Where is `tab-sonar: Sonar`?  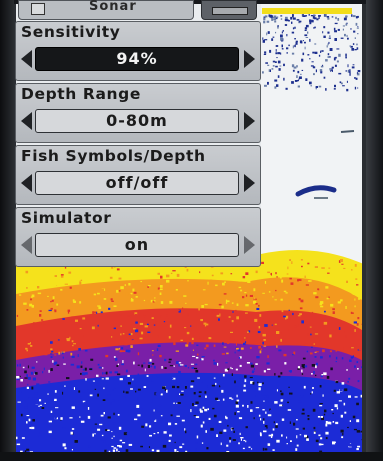 tab-sonar: Sonar is located at coordinates (106, 10).